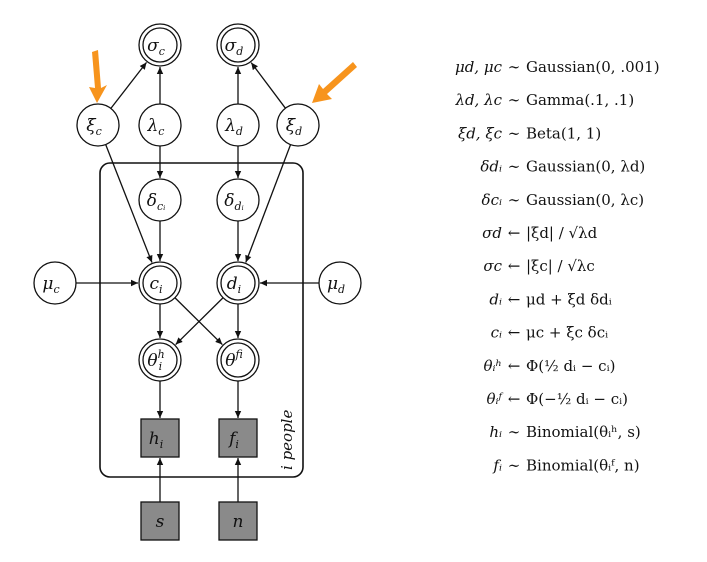 This screenshot has height=562, width=707. I want to click on equation-row: σc ← |ξc| / √λc, so click(538, 266).